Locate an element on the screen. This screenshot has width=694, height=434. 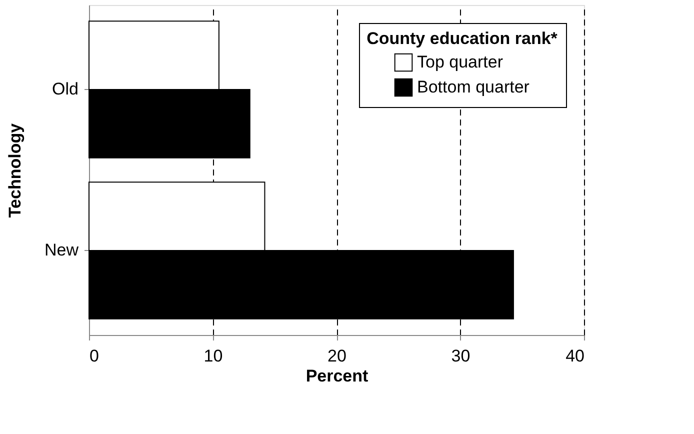
legend-label: Top quarter is located at coordinates (460, 62).